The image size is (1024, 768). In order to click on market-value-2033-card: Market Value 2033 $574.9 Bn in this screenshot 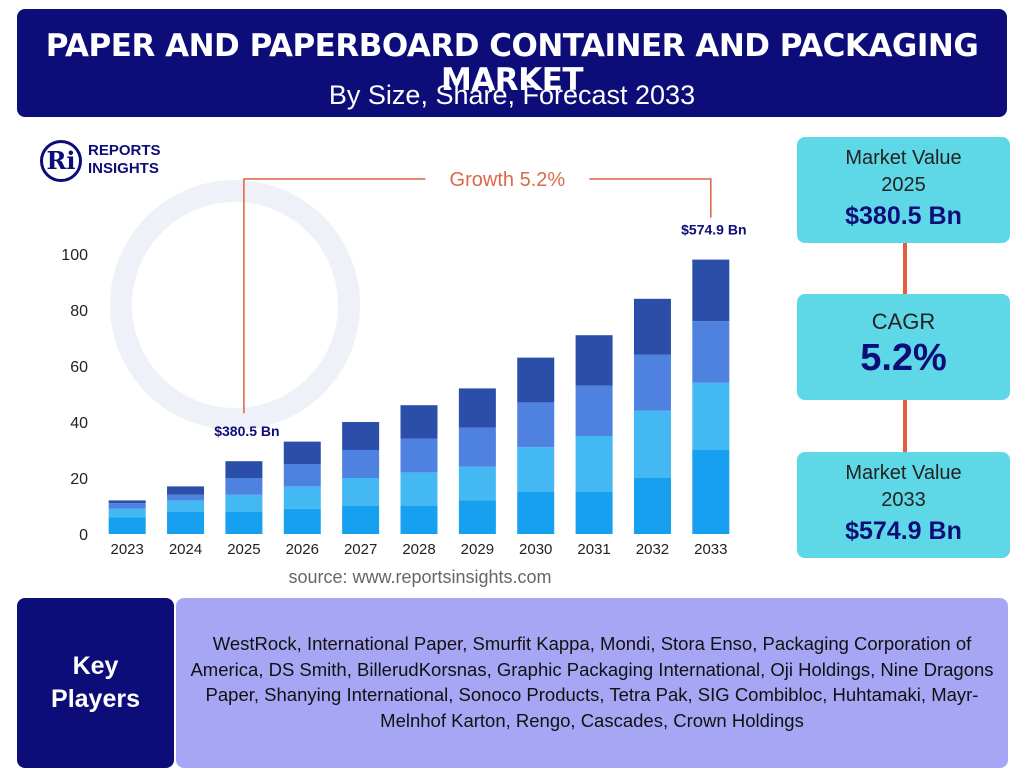, I will do `click(903, 505)`.